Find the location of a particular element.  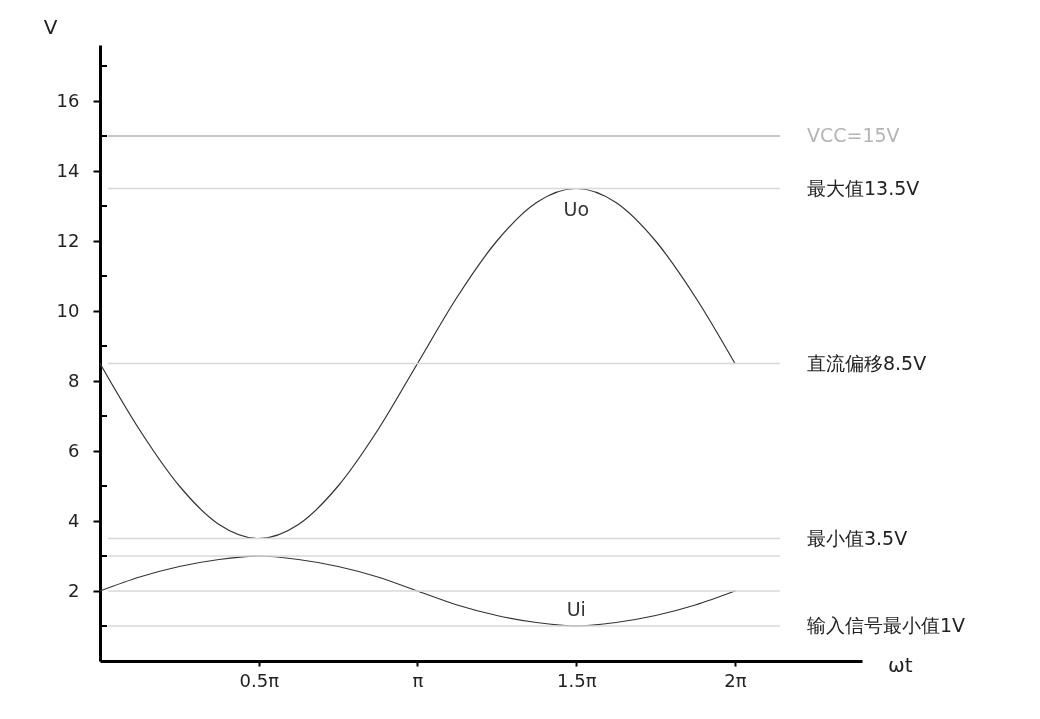

ref-line-label: 最大值13.5V is located at coordinates (863, 187).